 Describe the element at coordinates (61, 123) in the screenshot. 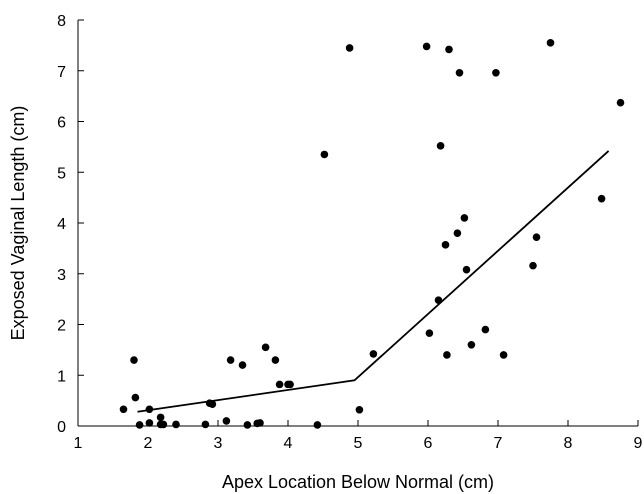

I see `y-tick-label: 6` at that location.